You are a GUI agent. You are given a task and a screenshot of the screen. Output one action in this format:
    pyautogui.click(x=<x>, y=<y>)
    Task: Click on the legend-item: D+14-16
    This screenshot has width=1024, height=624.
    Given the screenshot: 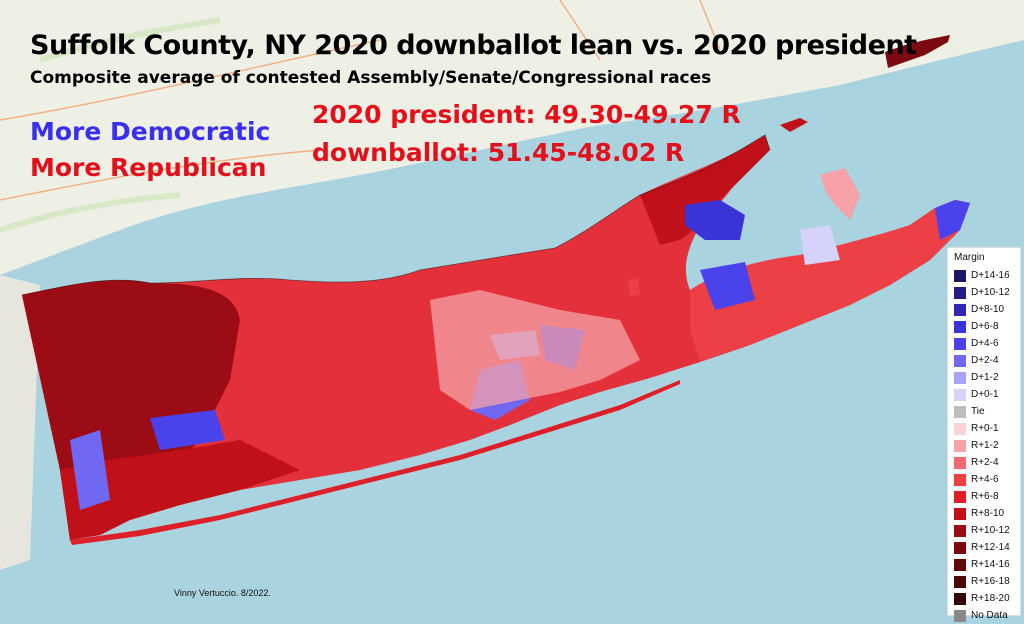 What is the action you would take?
    pyautogui.click(x=987, y=275)
    